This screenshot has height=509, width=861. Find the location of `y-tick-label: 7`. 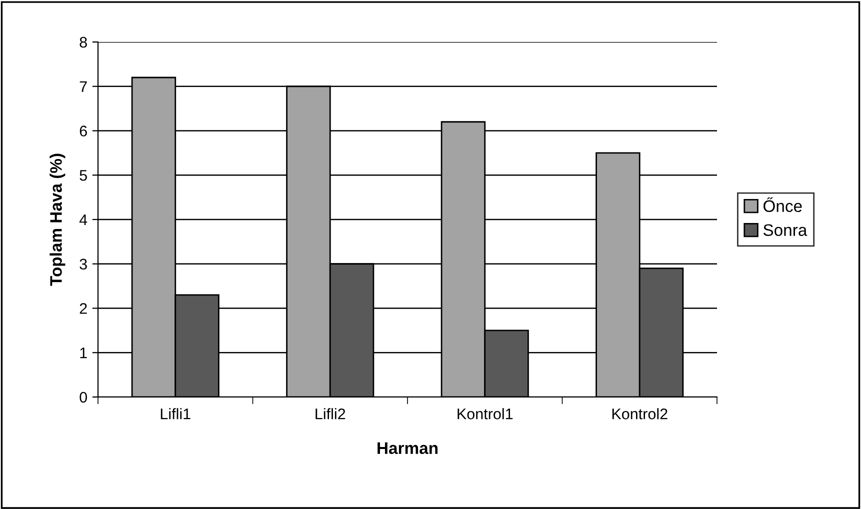

y-tick-label: 7 is located at coordinates (83, 86).